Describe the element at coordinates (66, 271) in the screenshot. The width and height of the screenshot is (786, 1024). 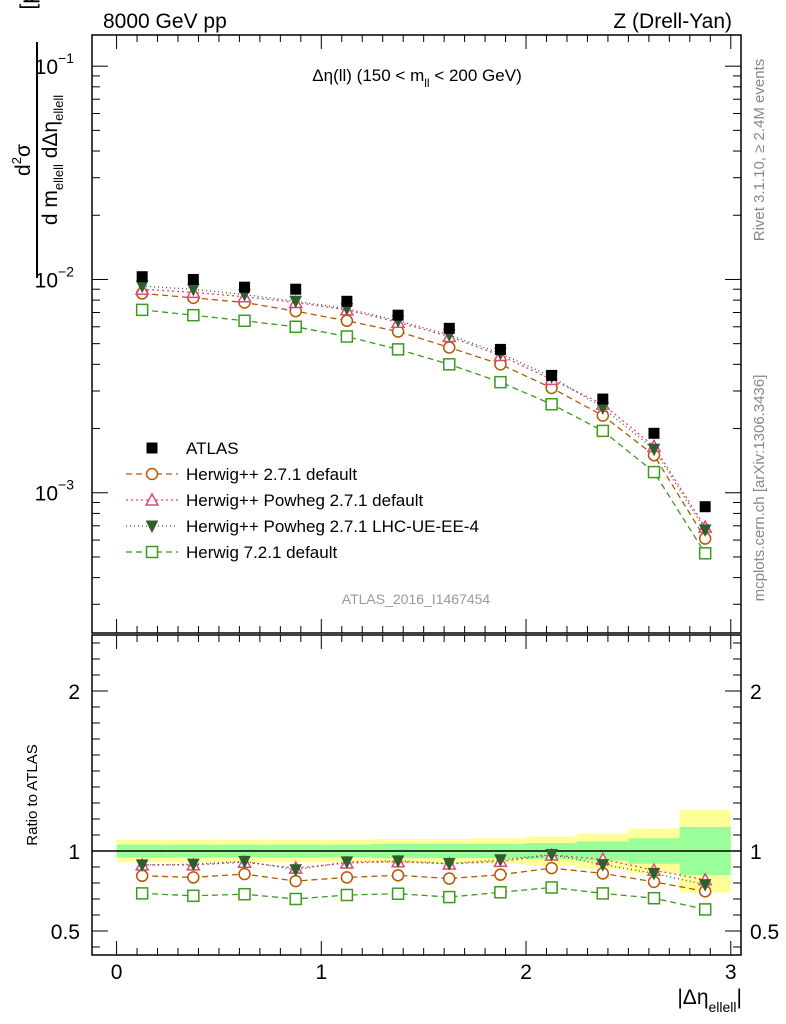
I see `y-tick-exponent: −2` at that location.